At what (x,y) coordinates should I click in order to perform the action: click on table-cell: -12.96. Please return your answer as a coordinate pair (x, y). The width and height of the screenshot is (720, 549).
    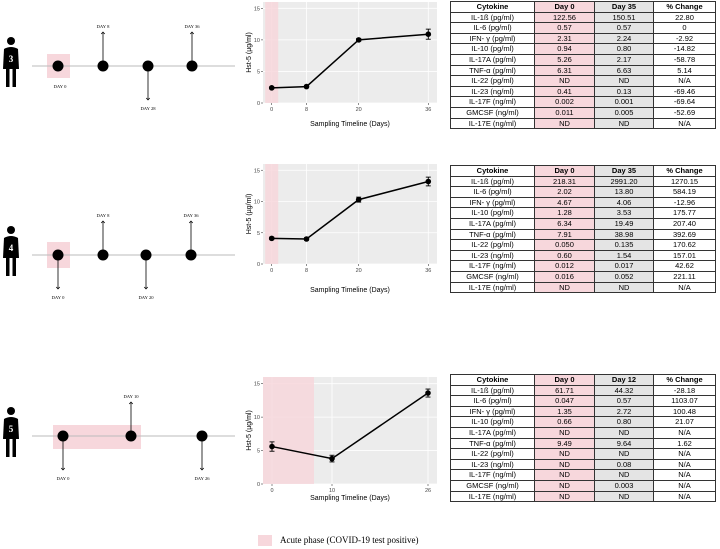
    Looking at the image, I should click on (684, 202).